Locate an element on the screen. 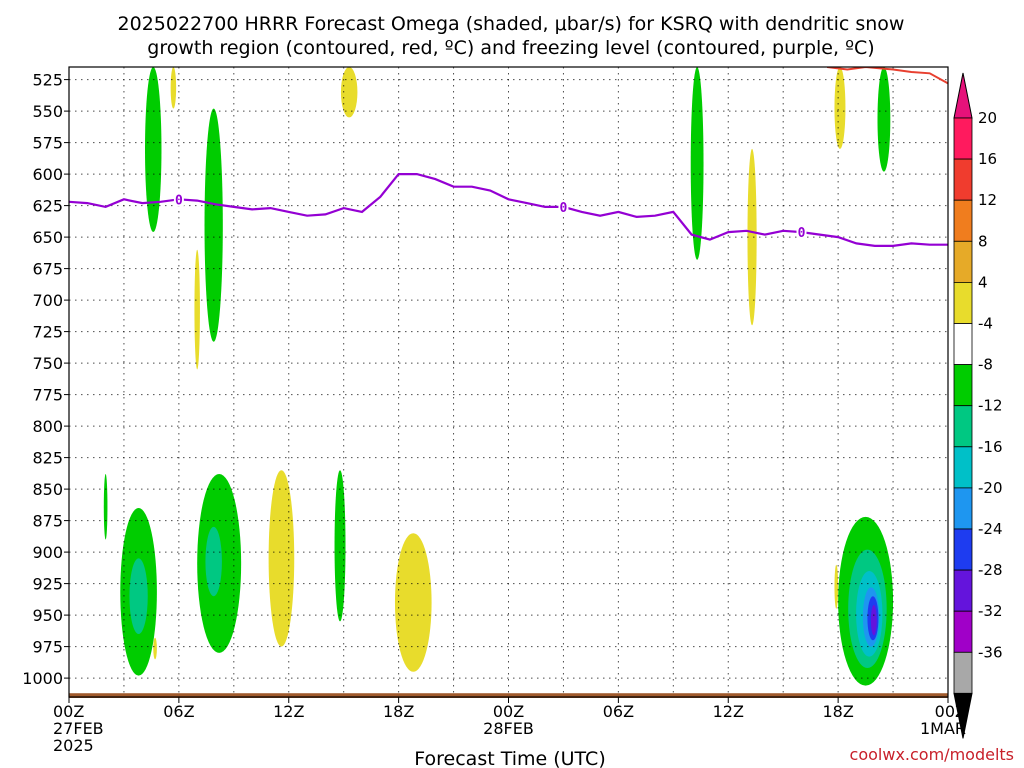 This screenshot has width=1024, height=768. y-tick-label: 925 is located at coordinates (47, 584).